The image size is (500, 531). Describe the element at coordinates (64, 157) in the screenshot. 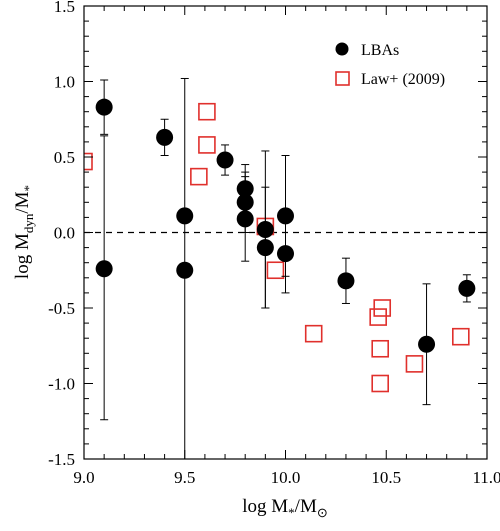

I see `y-tick-label-4: 0.5` at that location.